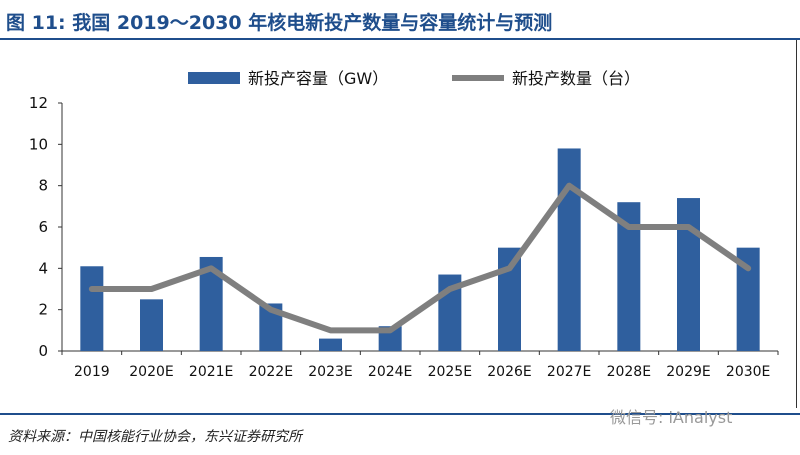  Describe the element at coordinates (569, 372) in the screenshot. I see `x-tick-label: 2027E` at that location.